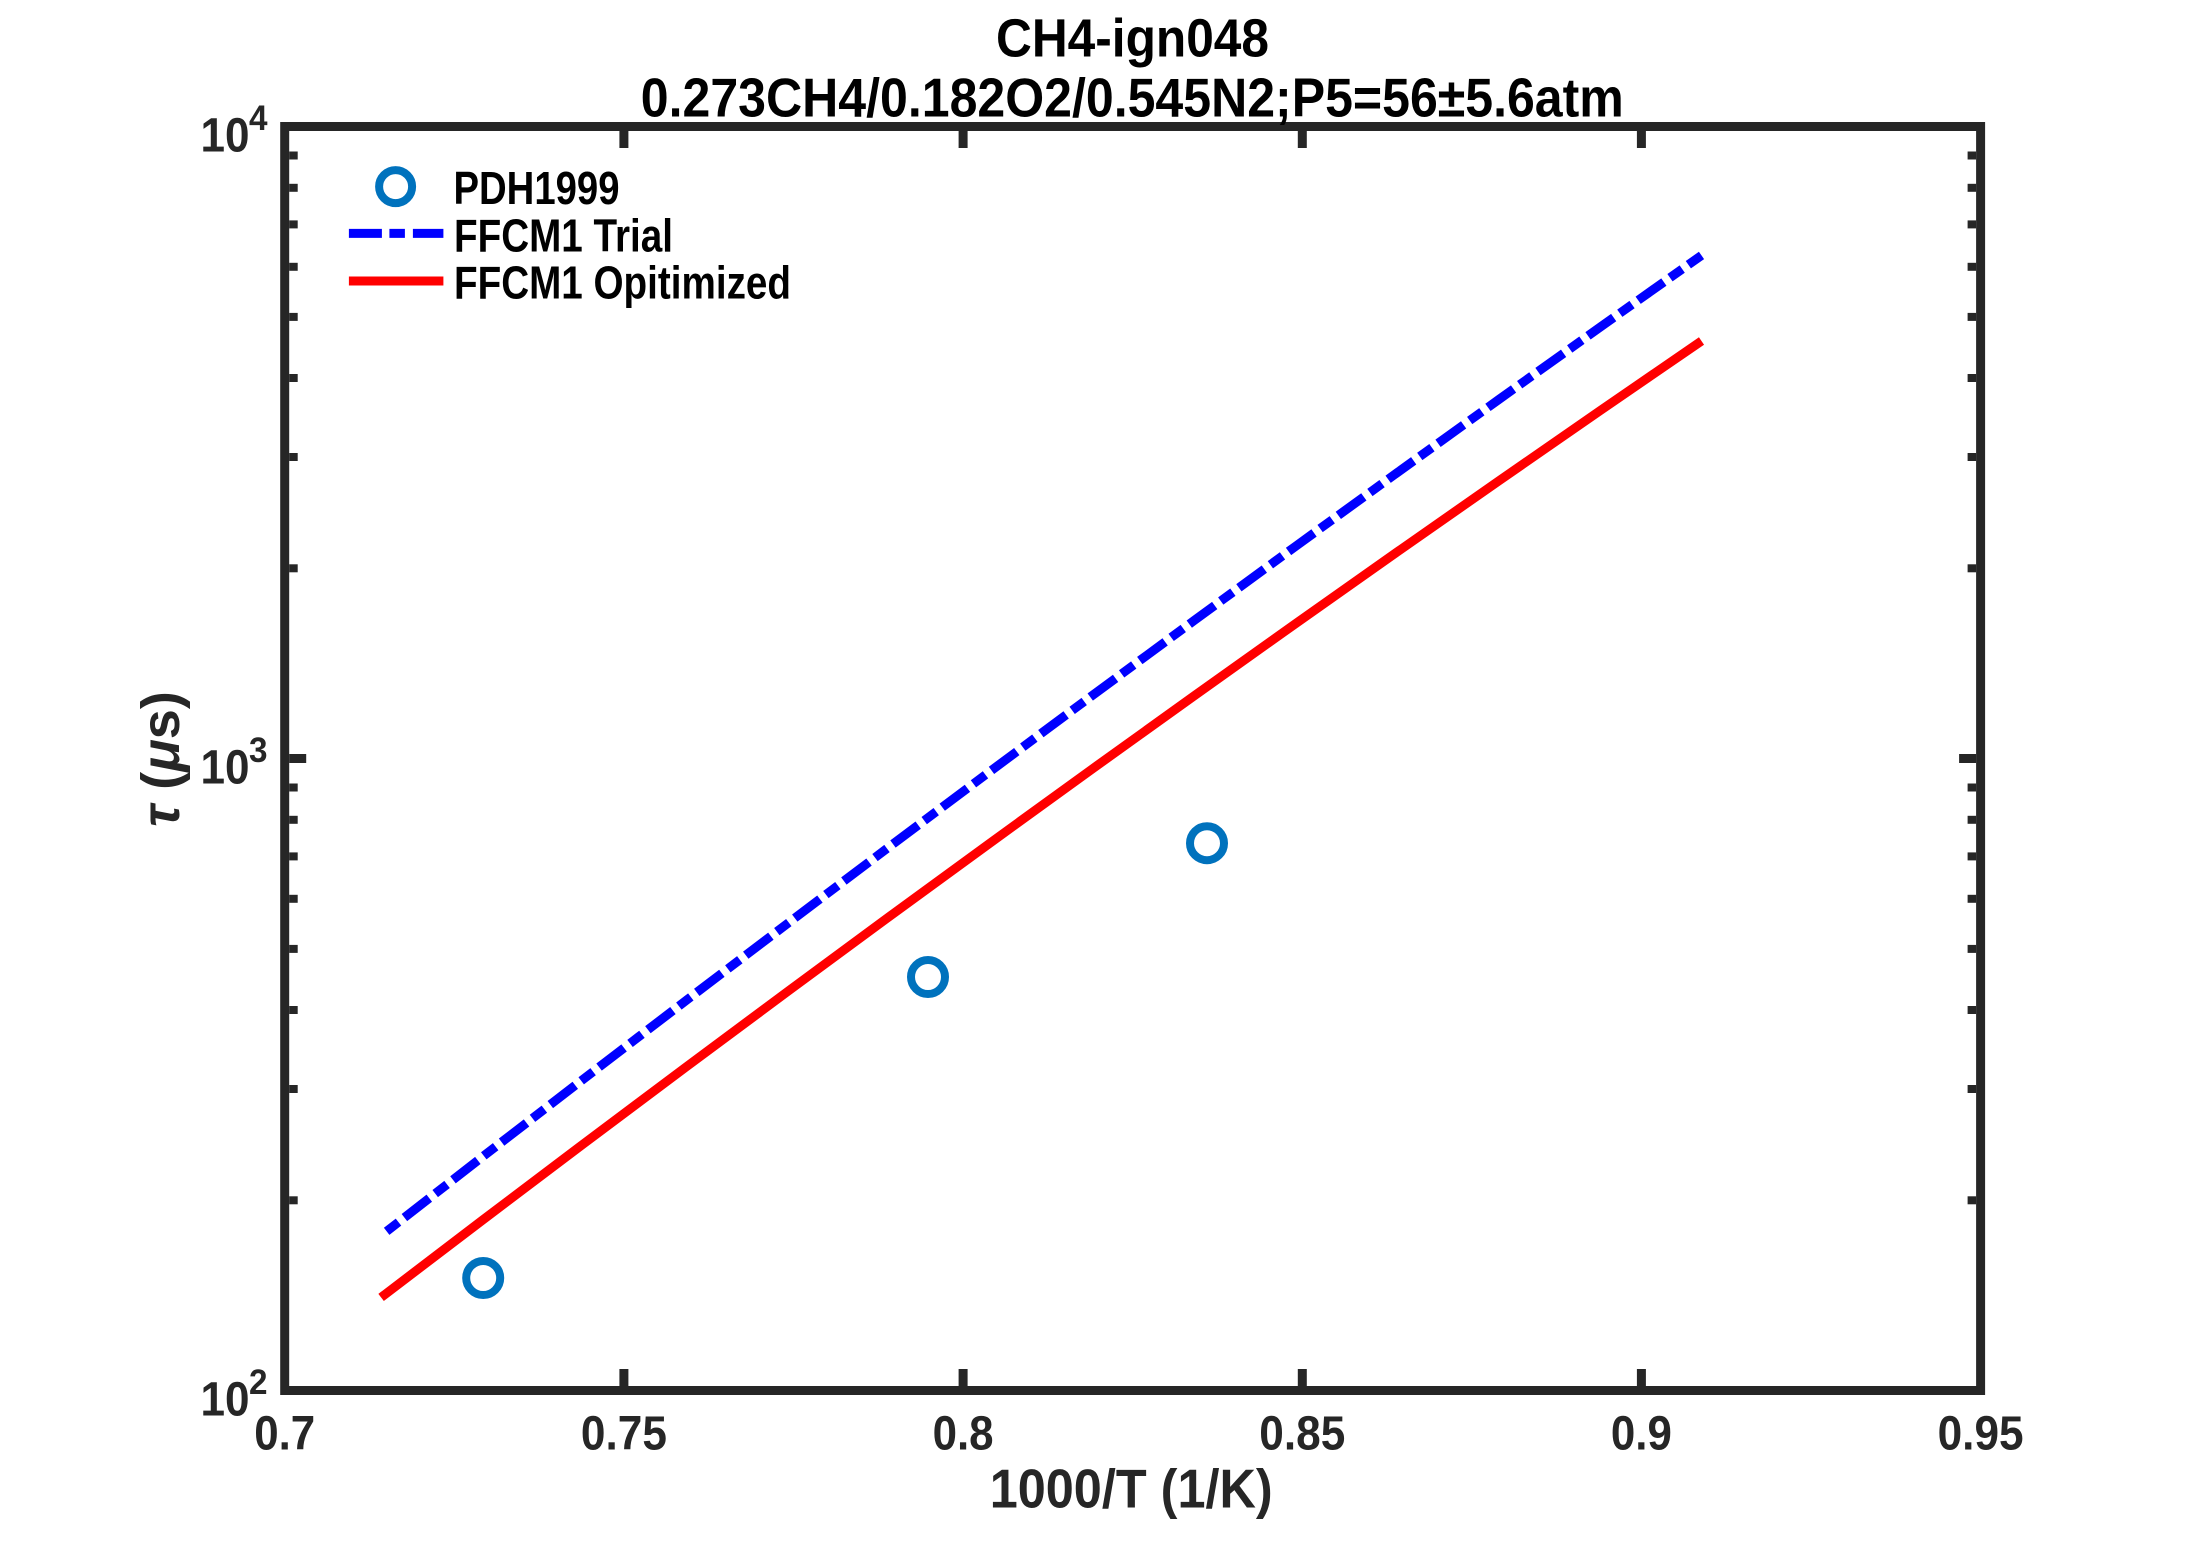 Image resolution: width=2187 pixels, height=1563 pixels. Describe the element at coordinates (1131, 1489) in the screenshot. I see `svg-text: 1000/T (1/K)` at that location.